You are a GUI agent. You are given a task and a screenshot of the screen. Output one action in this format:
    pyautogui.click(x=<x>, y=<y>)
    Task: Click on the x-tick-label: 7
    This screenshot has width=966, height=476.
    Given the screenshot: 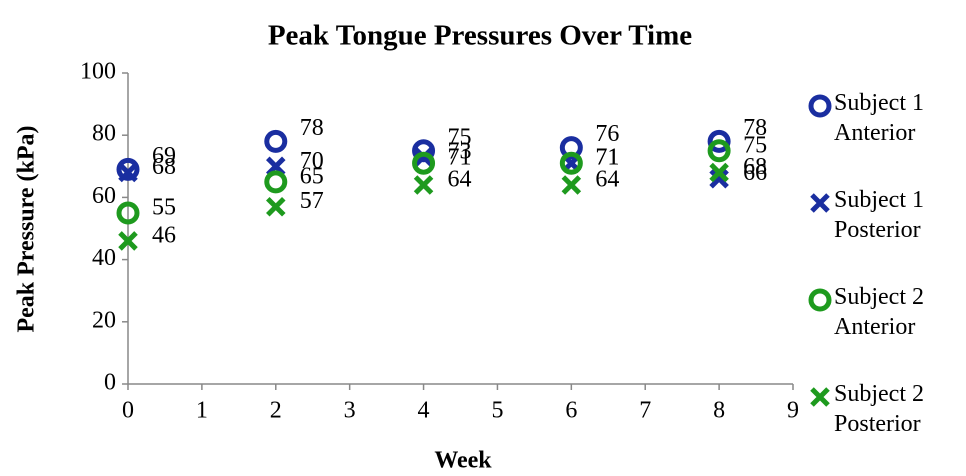 What is the action you would take?
    pyautogui.click(x=645, y=411)
    